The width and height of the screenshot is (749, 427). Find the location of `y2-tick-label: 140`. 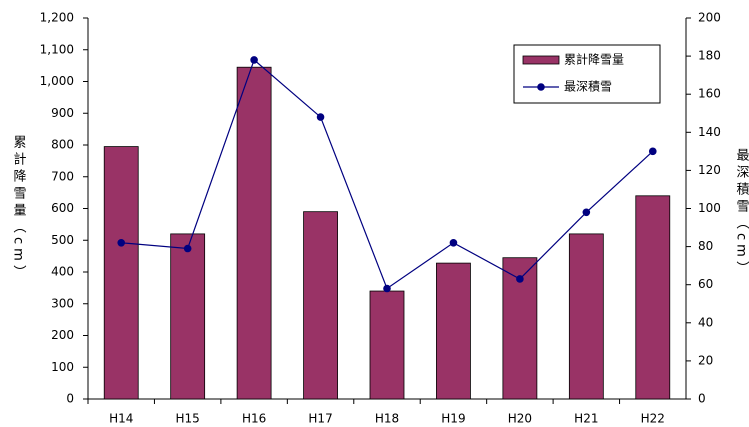

y2-tick-label: 140 is located at coordinates (709, 132).